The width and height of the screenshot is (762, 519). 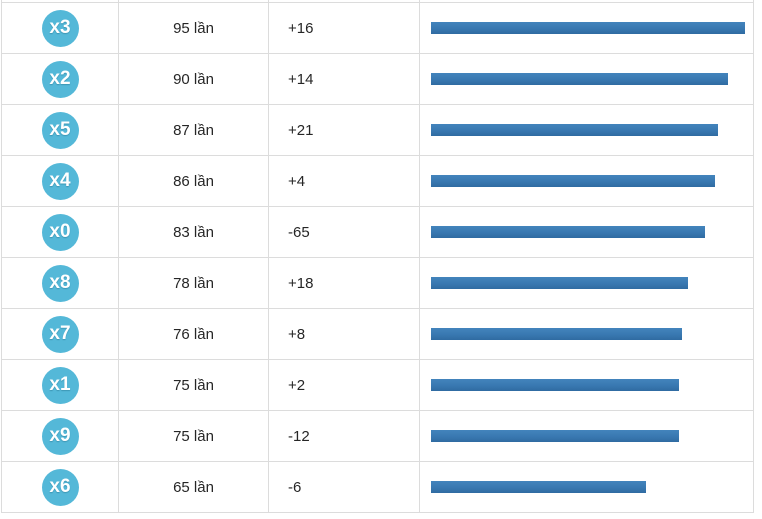 What do you see at coordinates (377, 27) in the screenshot?
I see `table-row: x3 95 lần +16` at bounding box center [377, 27].